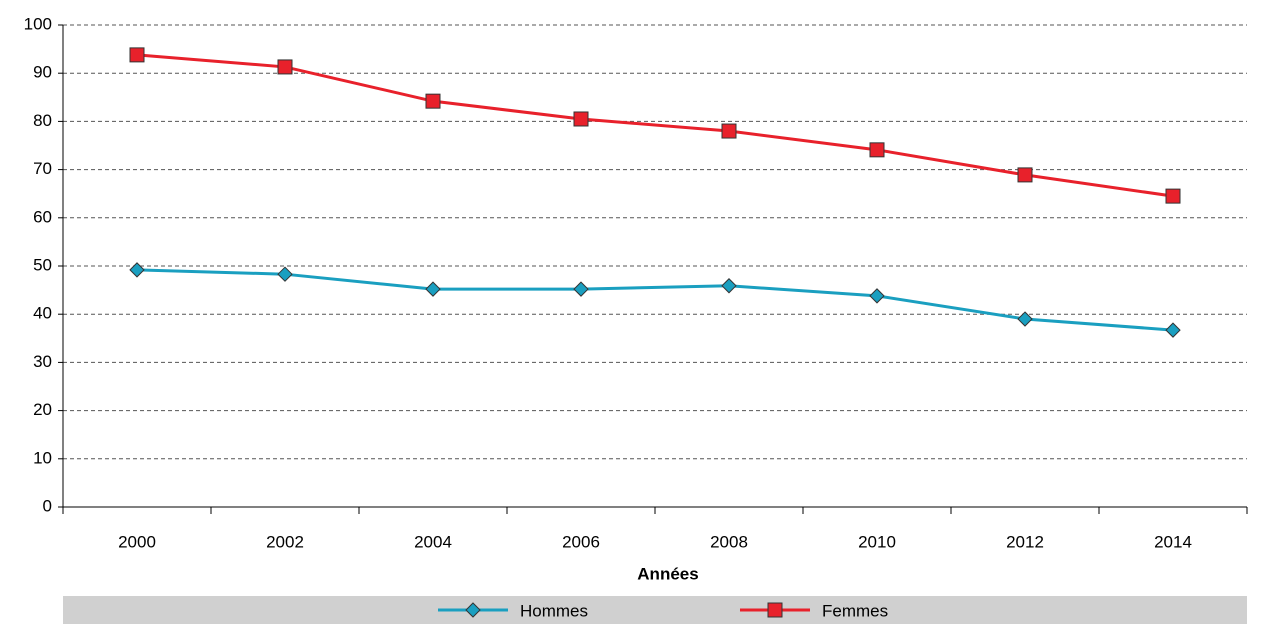 The height and width of the screenshot is (624, 1262). I want to click on x-tick-label: 2008, so click(729, 541).